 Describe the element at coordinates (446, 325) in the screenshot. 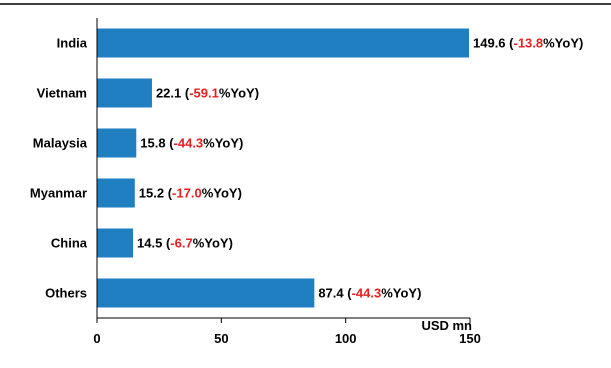

I see `x-axis-label: USD mn` at that location.